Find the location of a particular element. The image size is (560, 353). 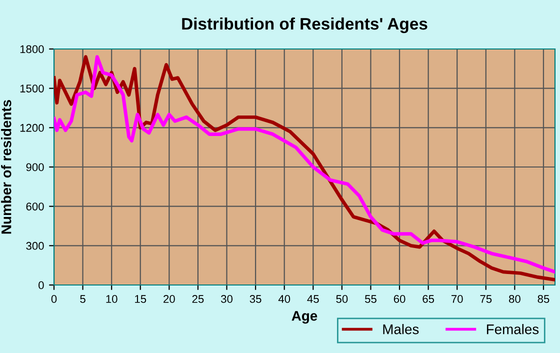

x-tick-label: 45 is located at coordinates (313, 299).